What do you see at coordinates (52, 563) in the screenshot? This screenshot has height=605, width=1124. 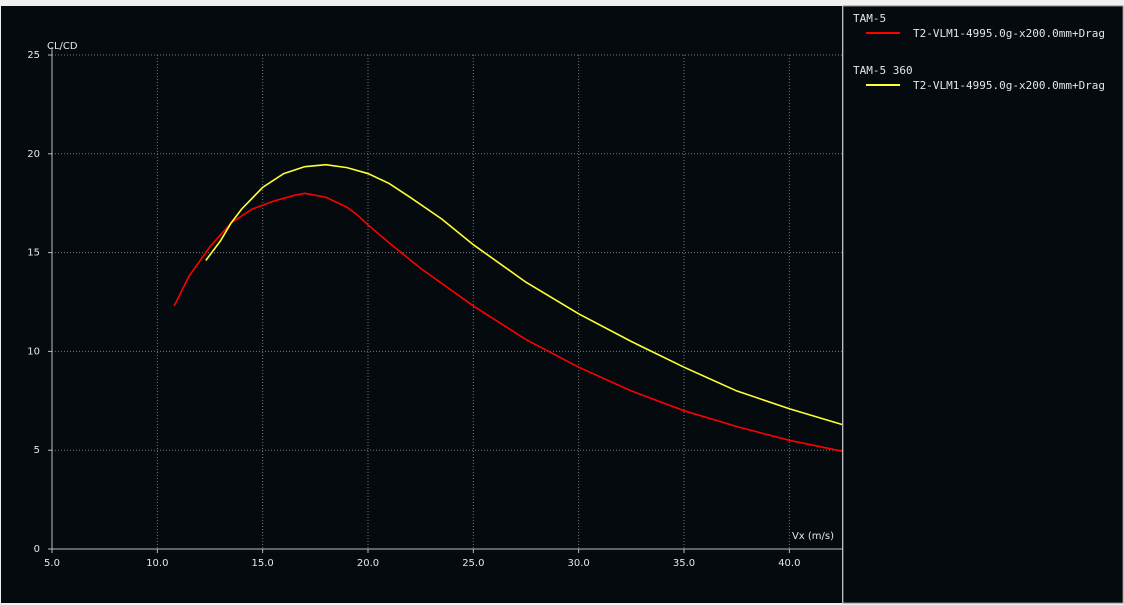 I see `x-tick-label: 5.0` at bounding box center [52, 563].